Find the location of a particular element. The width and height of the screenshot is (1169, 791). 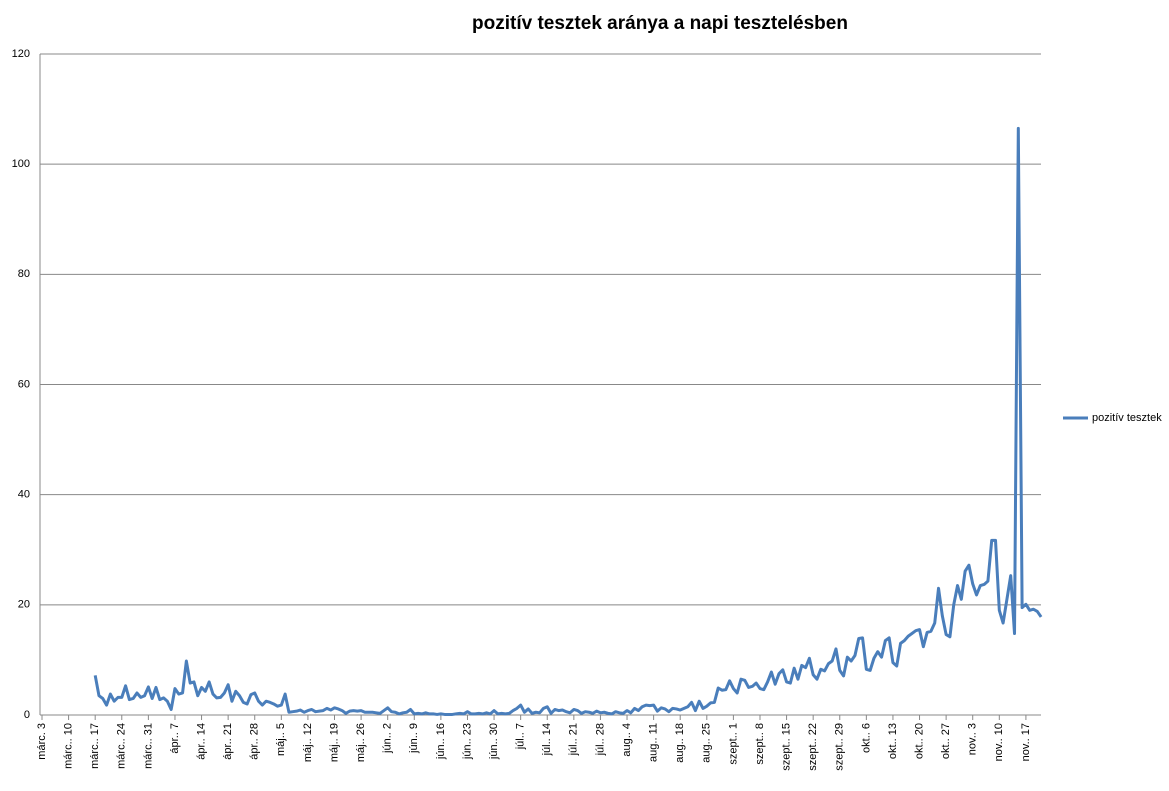

x-tick-label: szept.. 8 is located at coordinates (760, 744).